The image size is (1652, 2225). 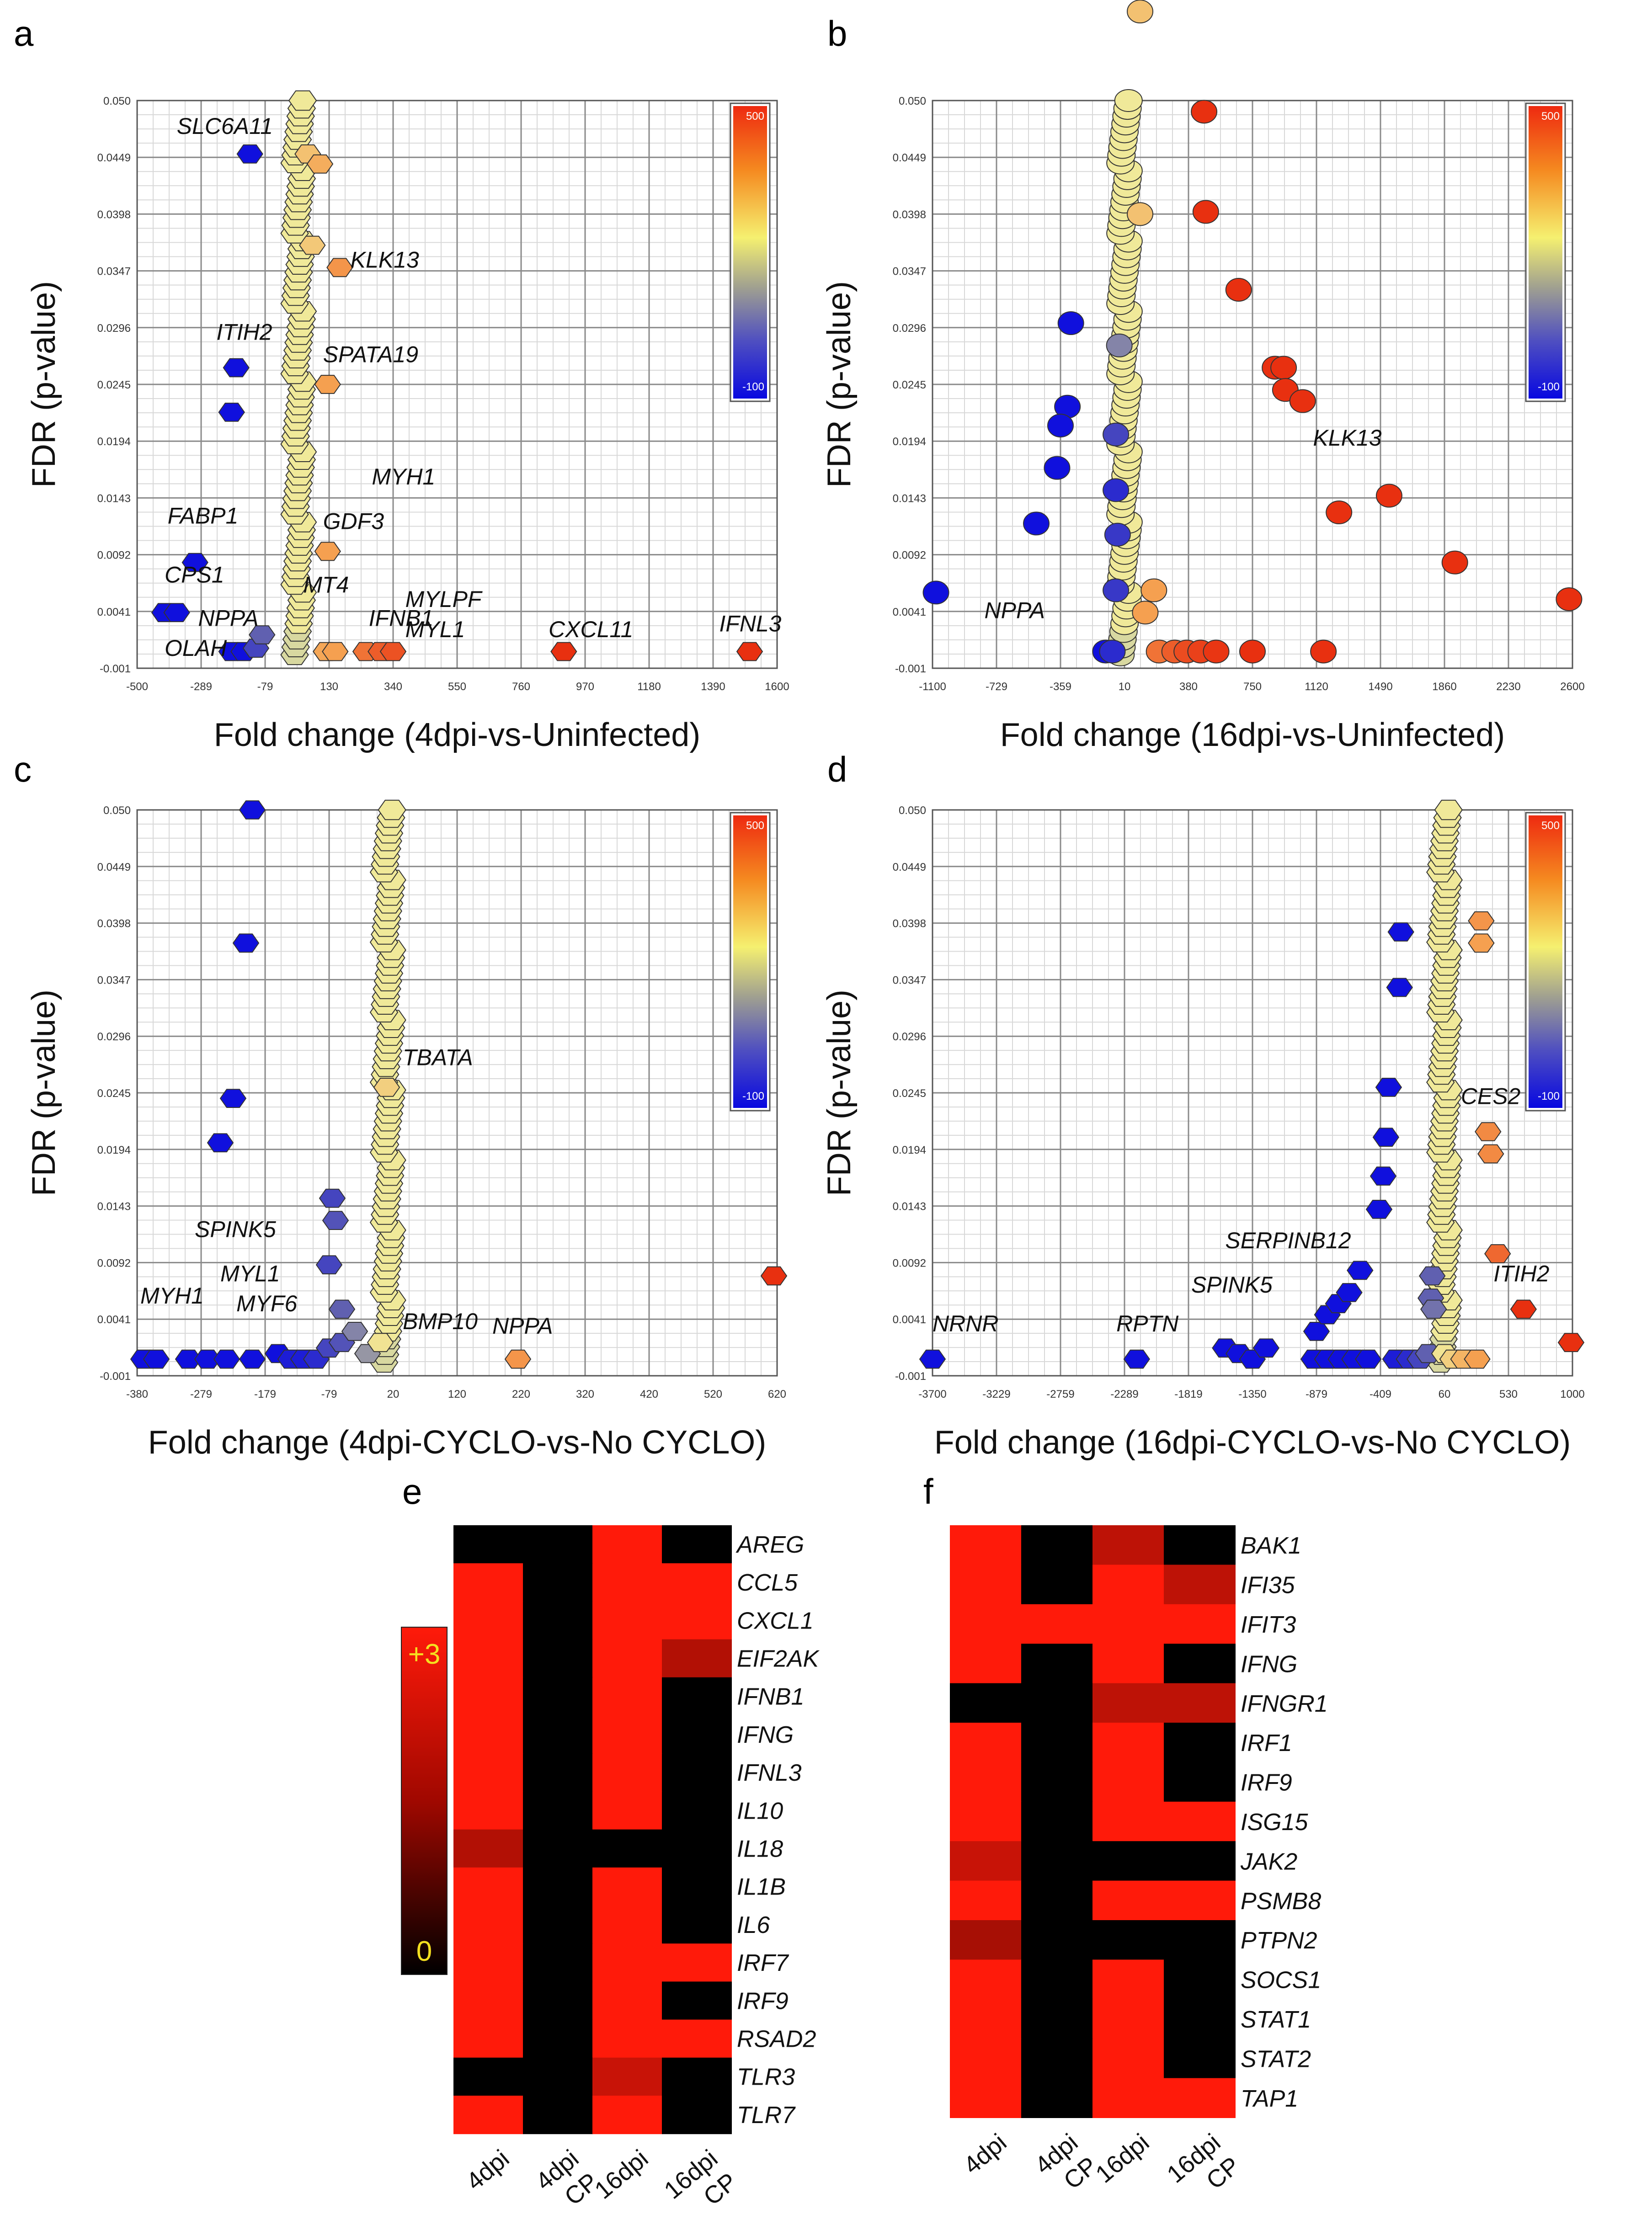 I want to click on gene-label: SLC6A11, so click(x=225, y=126).